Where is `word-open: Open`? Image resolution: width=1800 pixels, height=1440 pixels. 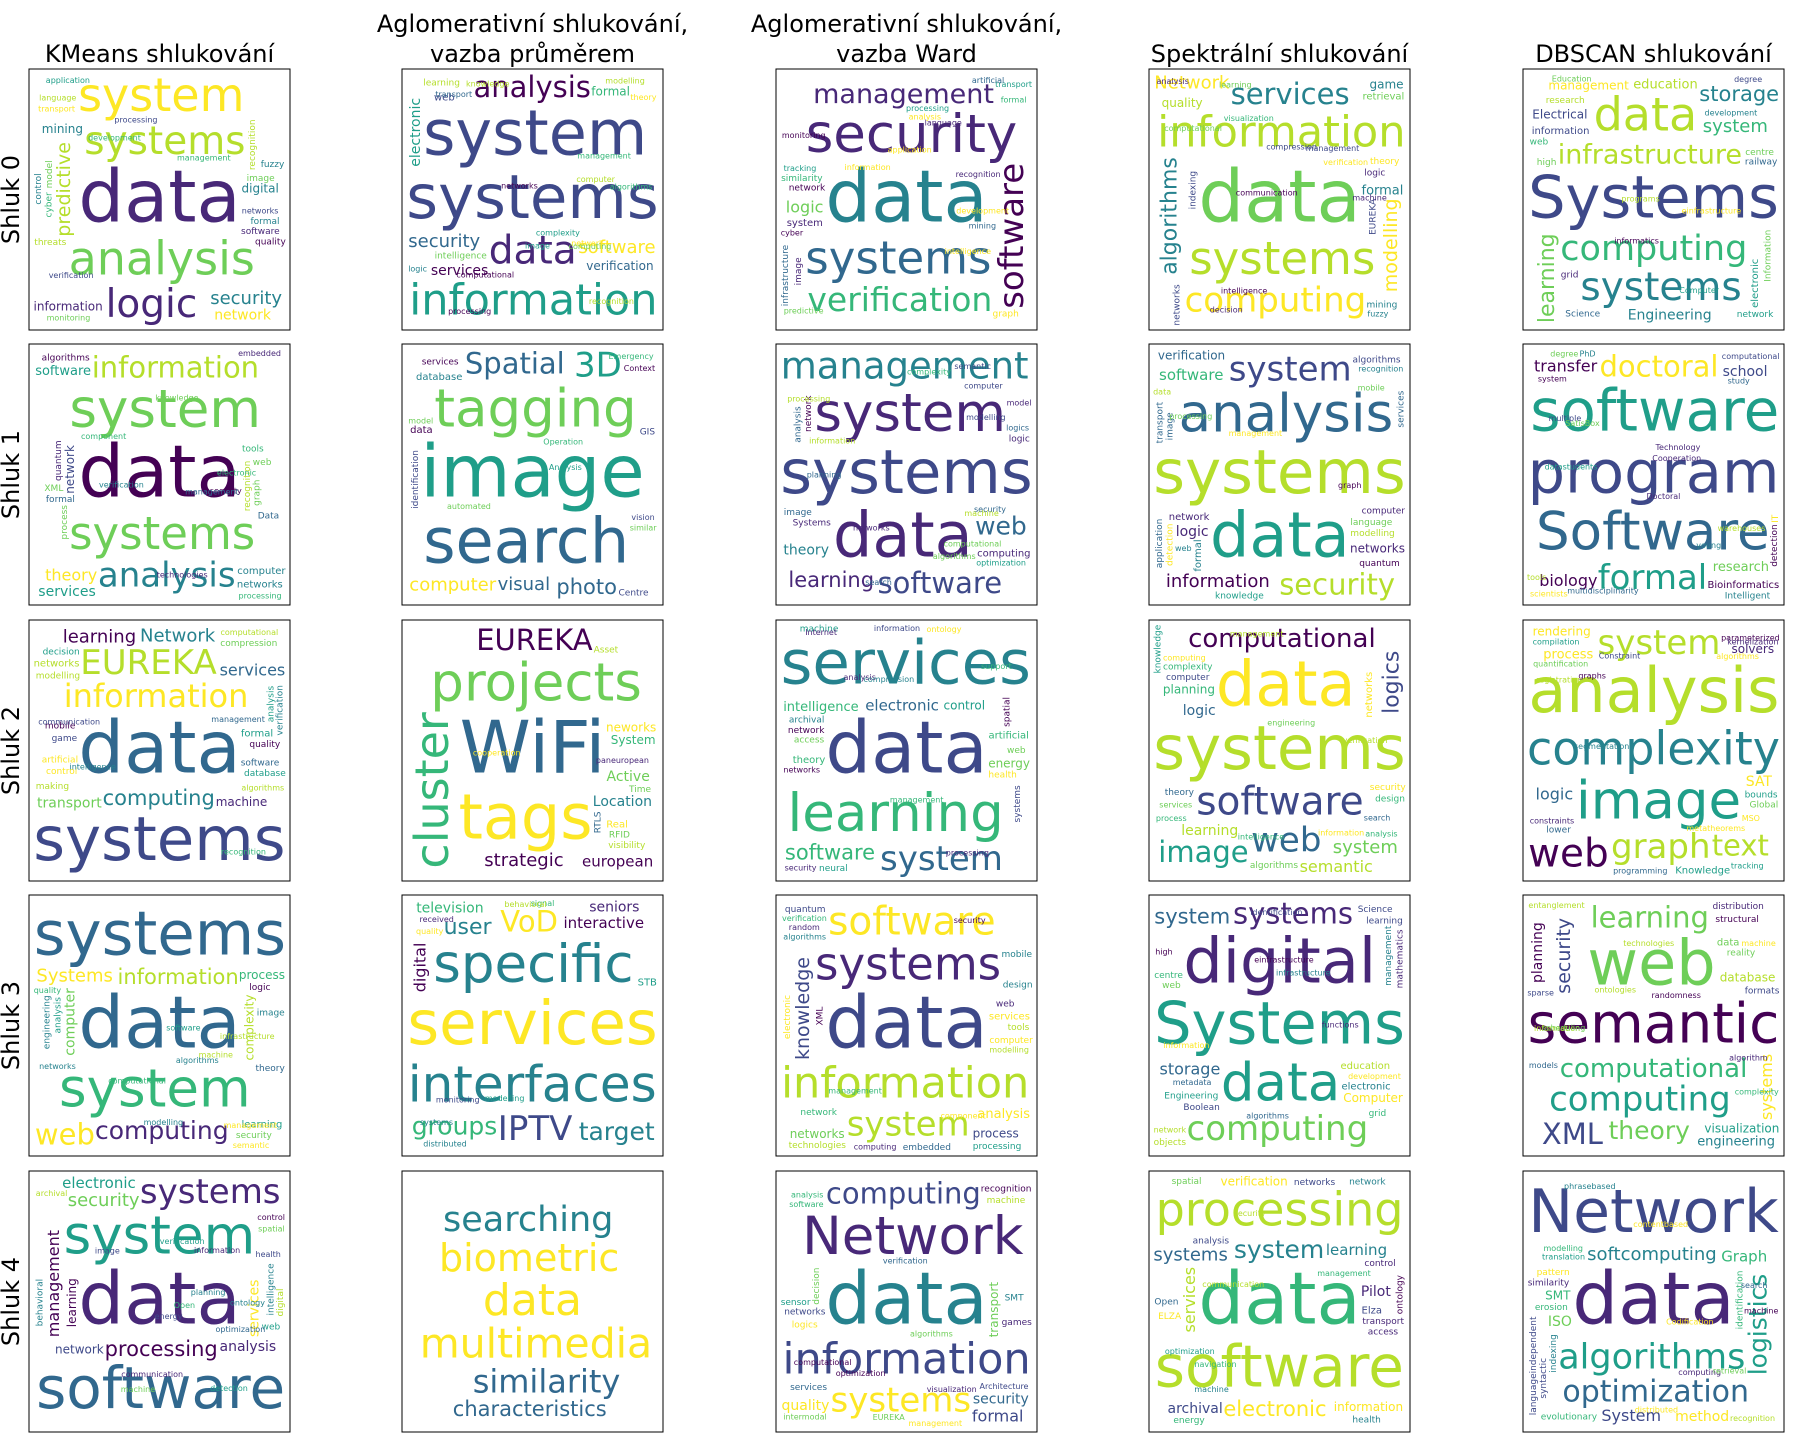 word-open: Open is located at coordinates (1166, 1303).